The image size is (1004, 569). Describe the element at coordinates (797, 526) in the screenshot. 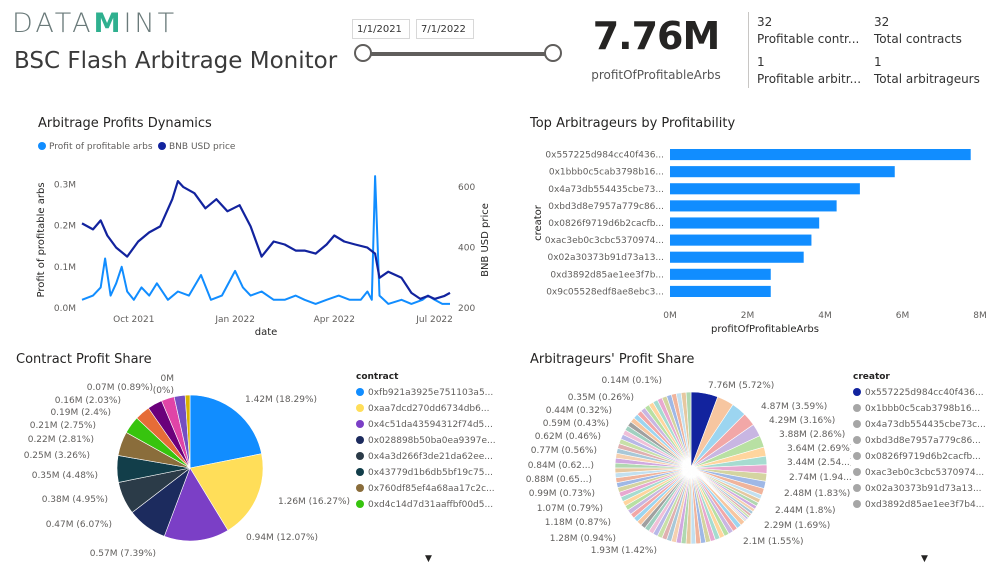

I see `slice-label: 2.29M (1.69%)` at that location.